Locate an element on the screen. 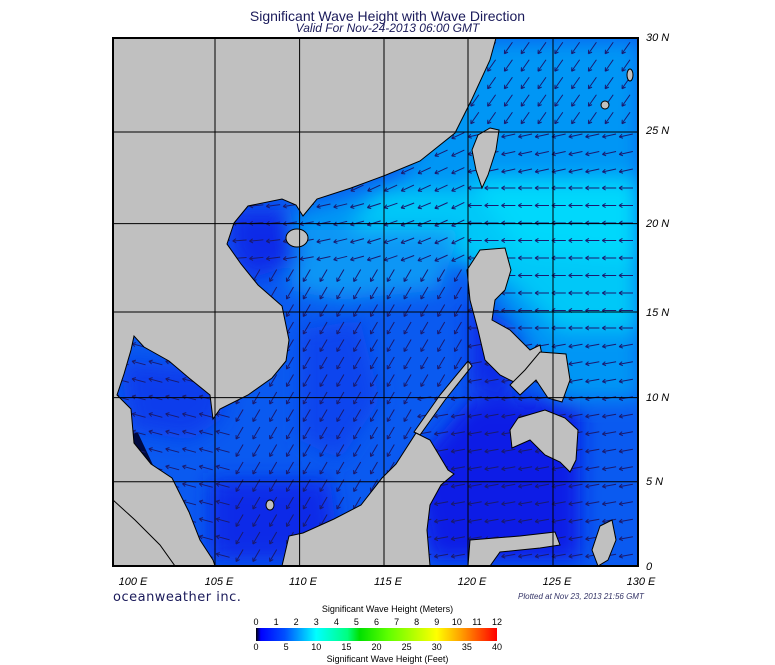 Image resolution: width=775 pixels, height=665 pixels. lat-label: 25 N is located at coordinates (658, 131).